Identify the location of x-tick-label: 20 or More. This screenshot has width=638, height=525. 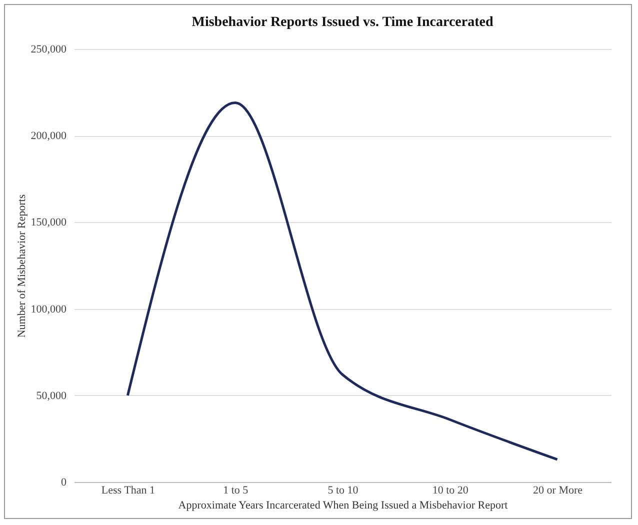
(558, 490).